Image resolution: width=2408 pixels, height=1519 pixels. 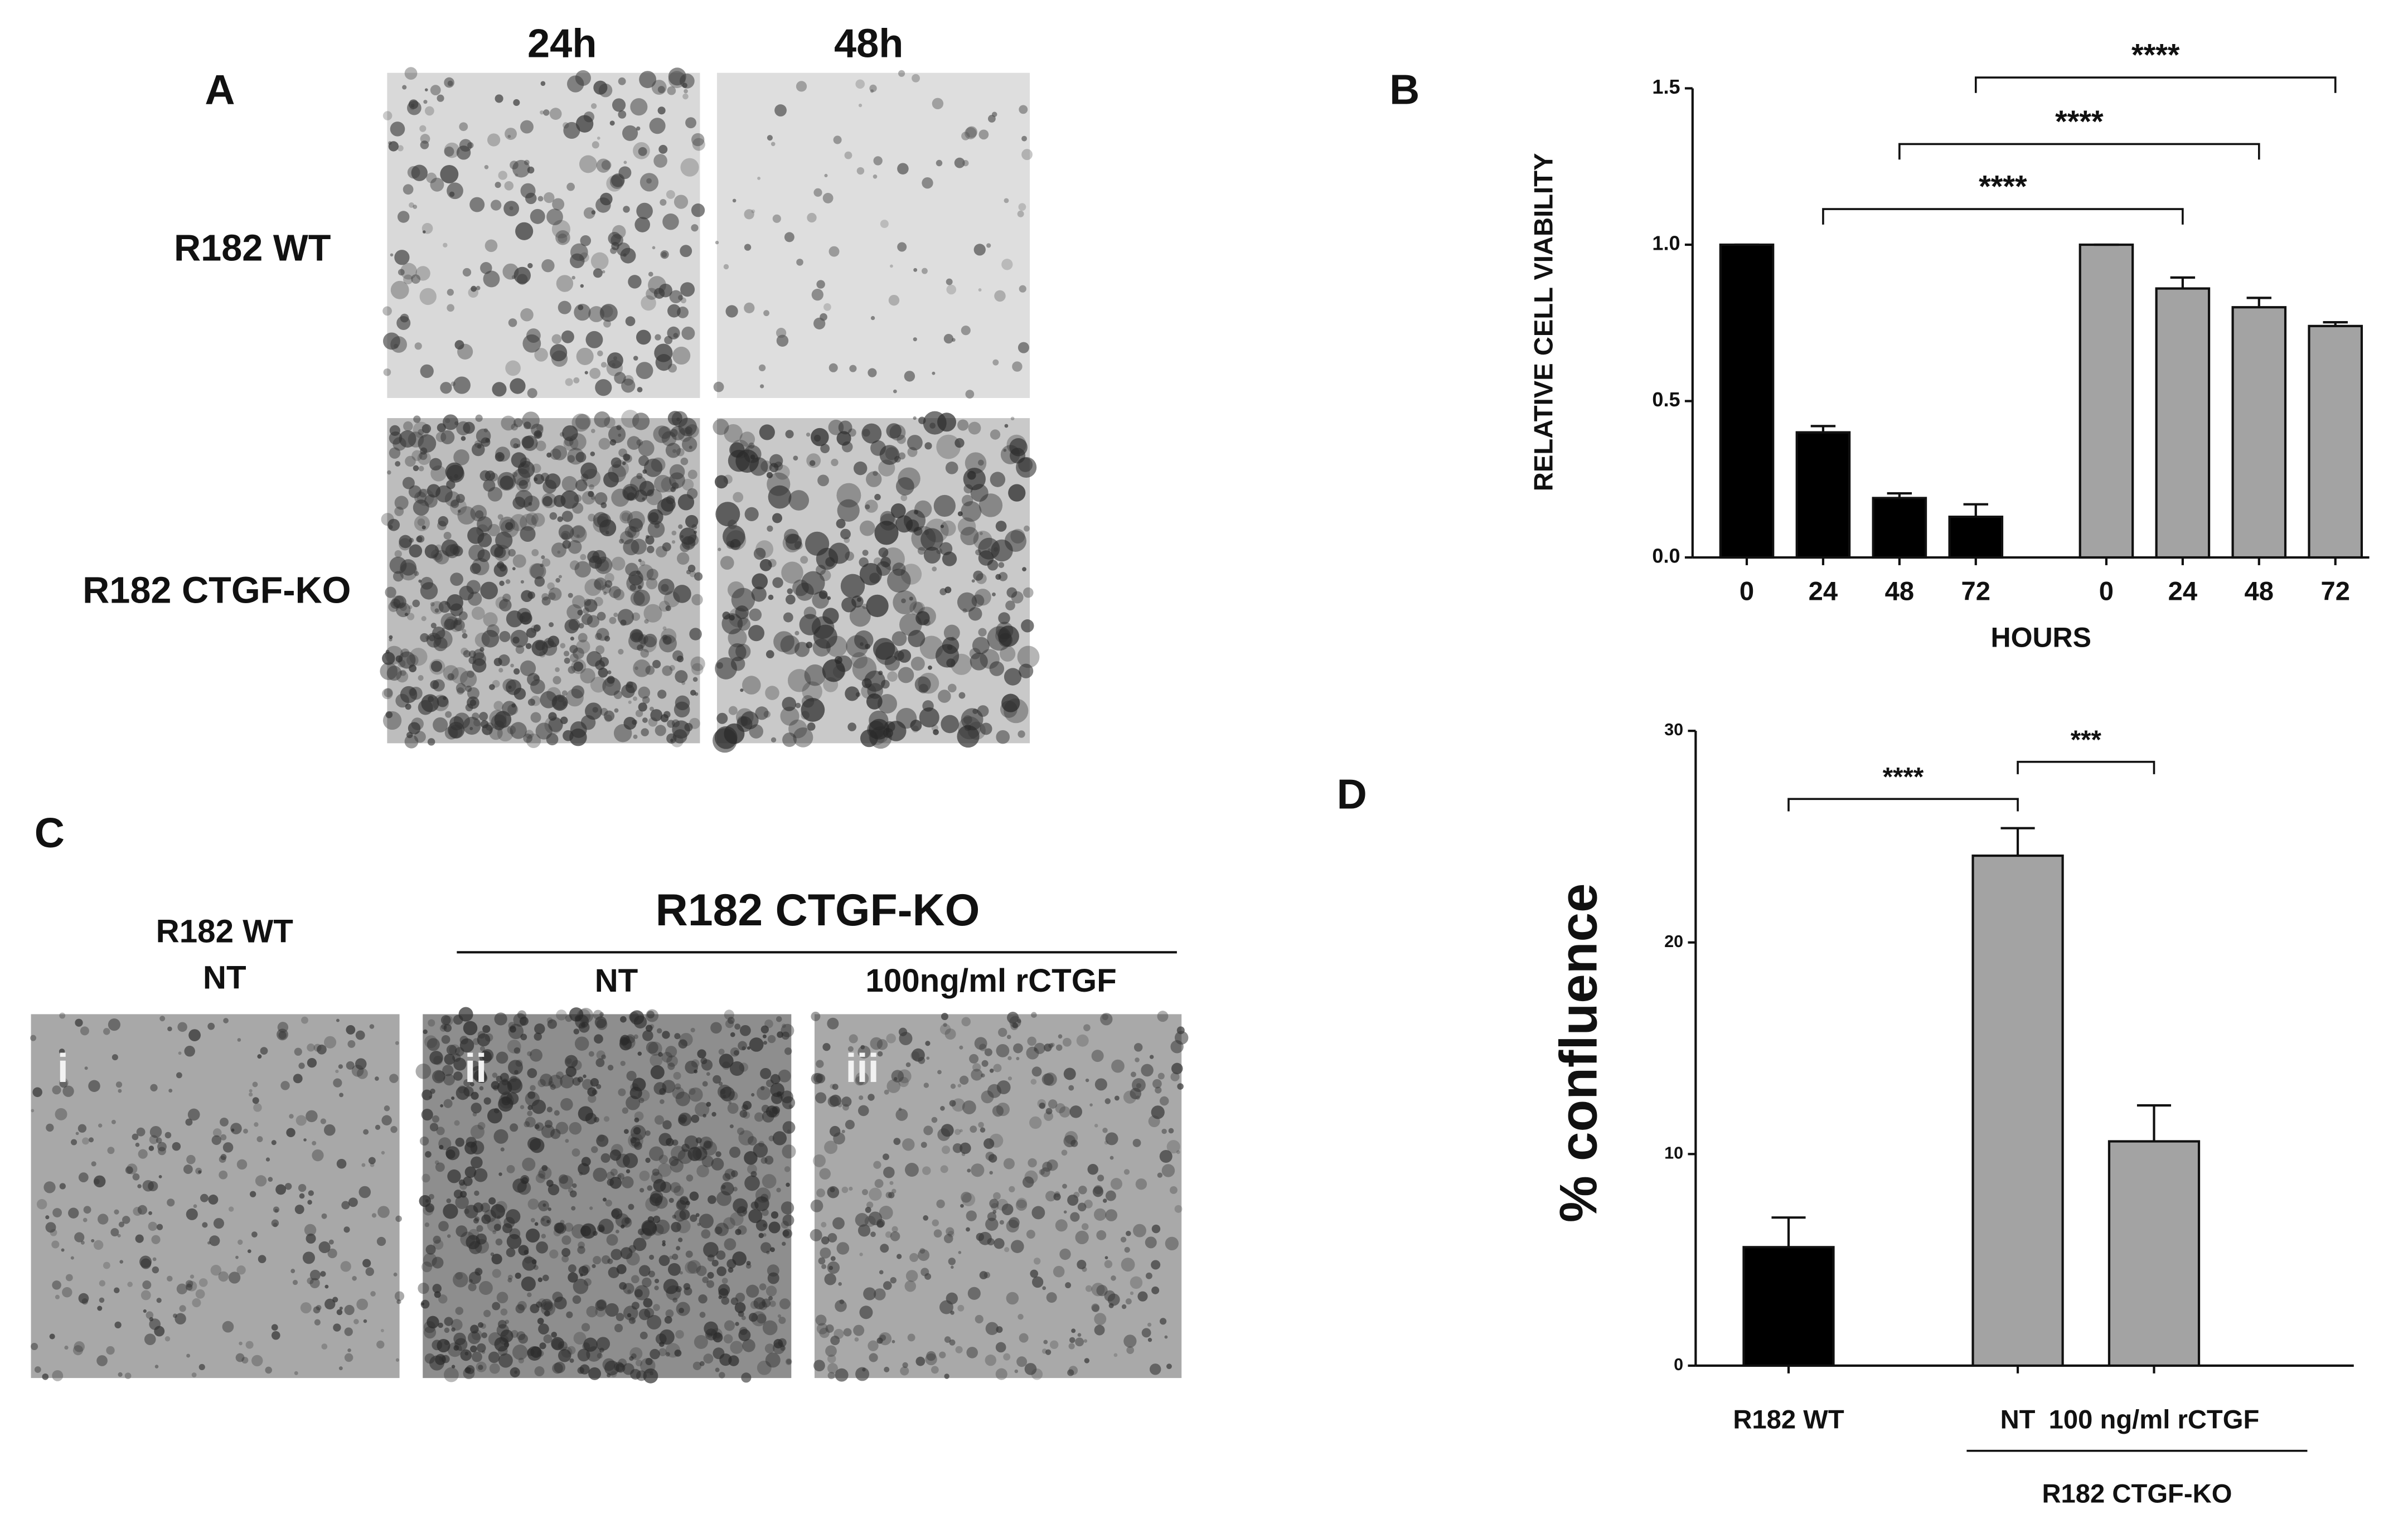 What do you see at coordinates (2155, 55) in the screenshot?
I see `significance-label: ****` at bounding box center [2155, 55].